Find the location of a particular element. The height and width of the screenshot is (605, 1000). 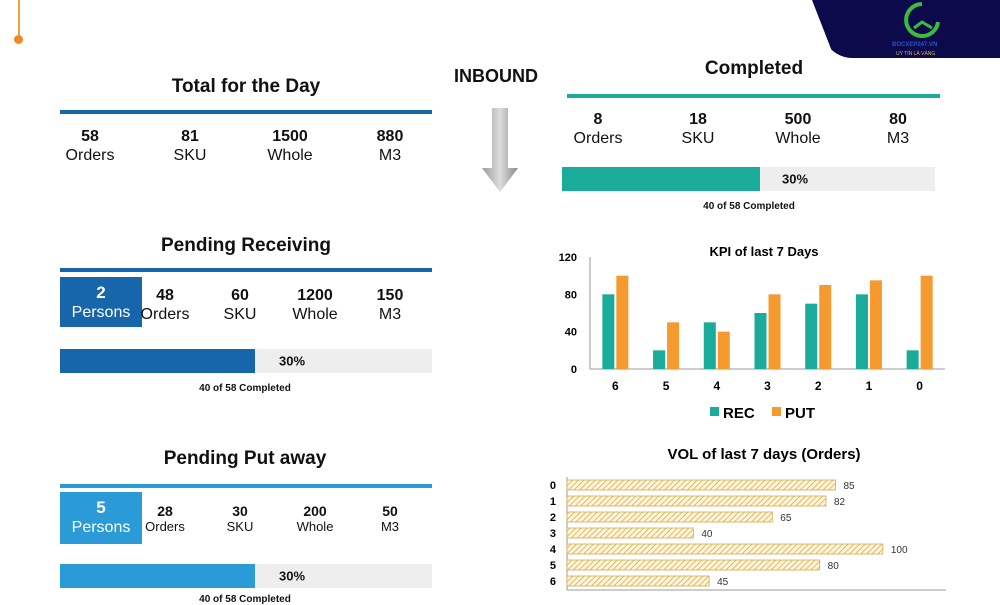

x-tick-label: 4 is located at coordinates (716, 386).